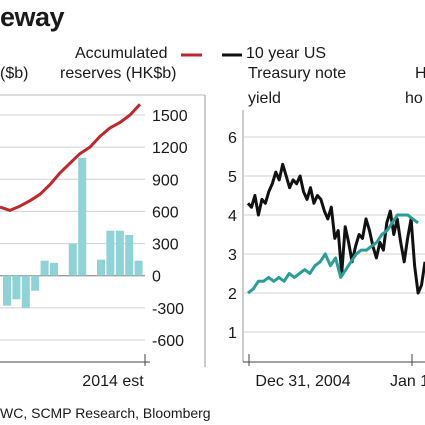 The width and height of the screenshot is (425, 425). Describe the element at coordinates (297, 73) in the screenshot. I see `treasury-legend-line2: Treasury note` at that location.